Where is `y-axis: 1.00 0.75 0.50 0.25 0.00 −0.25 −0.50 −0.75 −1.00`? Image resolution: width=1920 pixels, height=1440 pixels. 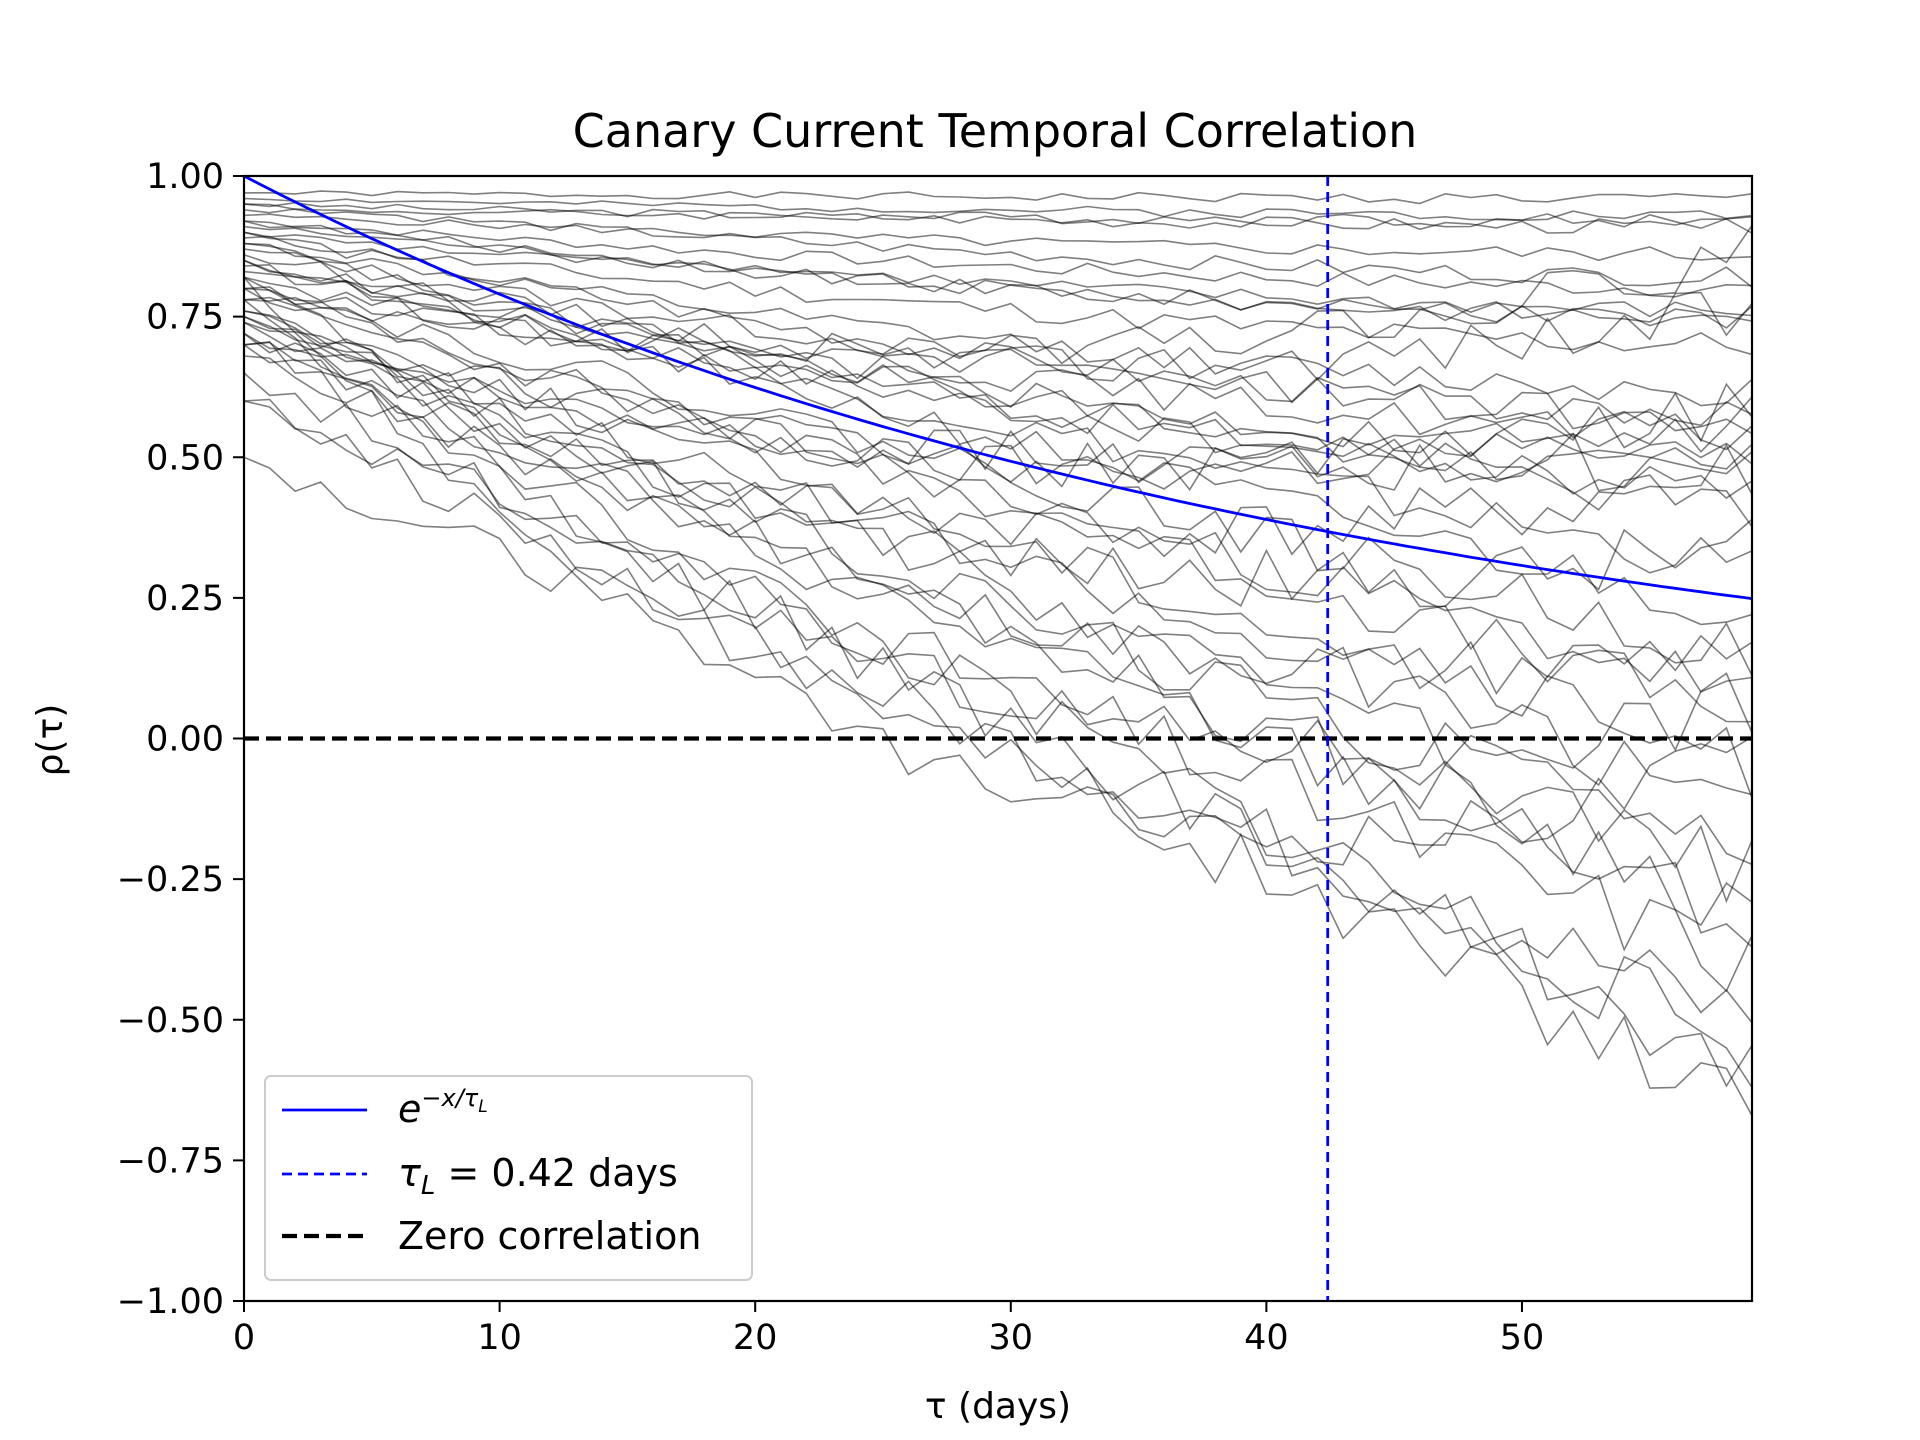
y-axis: 1.00 0.75 0.50 0.25 0.00 −0.25 −0.50 −0.75 −1.00 is located at coordinates (180, 739).